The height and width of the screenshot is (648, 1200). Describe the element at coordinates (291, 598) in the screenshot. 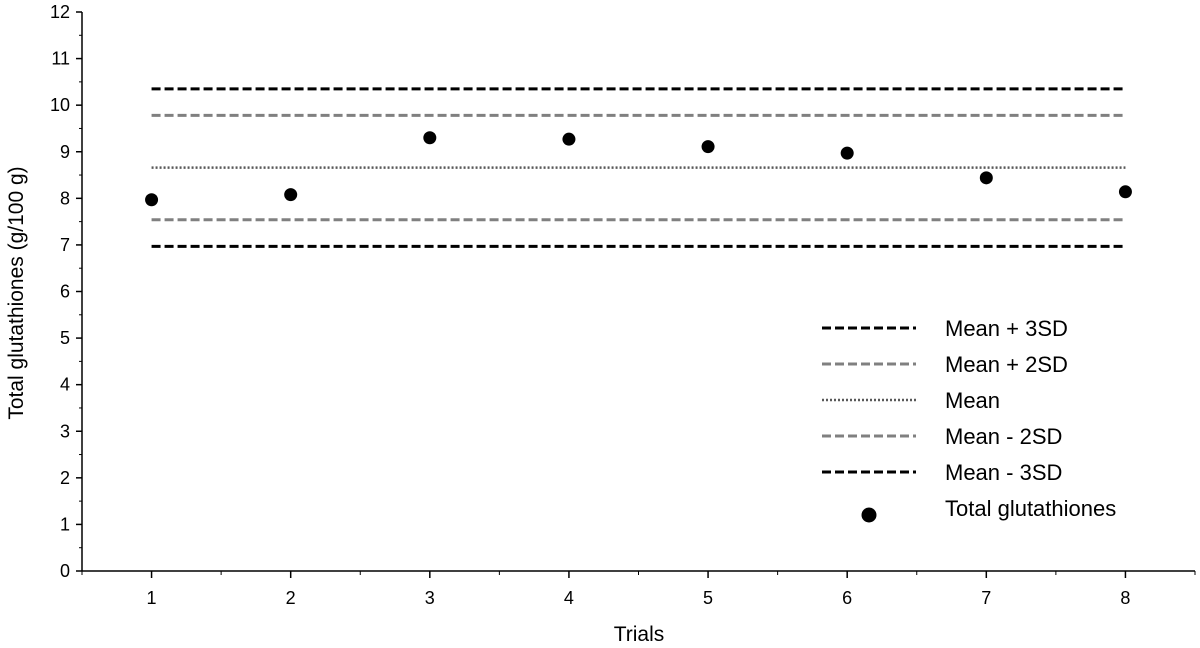

I see `x-tick-label: 2` at that location.